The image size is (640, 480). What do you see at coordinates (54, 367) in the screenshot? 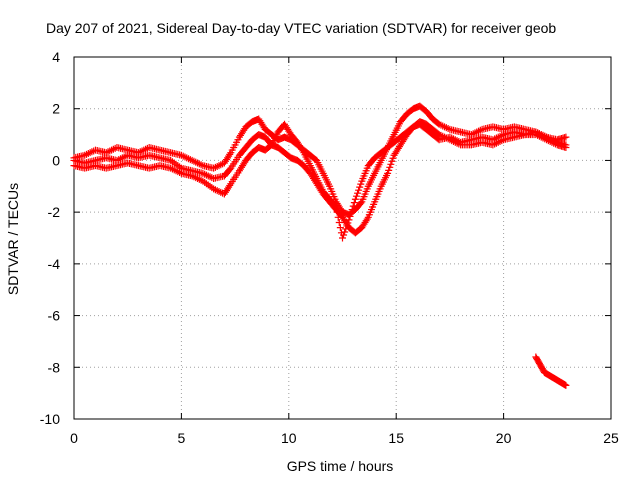
I see `y-tick-label: -8` at bounding box center [54, 367].